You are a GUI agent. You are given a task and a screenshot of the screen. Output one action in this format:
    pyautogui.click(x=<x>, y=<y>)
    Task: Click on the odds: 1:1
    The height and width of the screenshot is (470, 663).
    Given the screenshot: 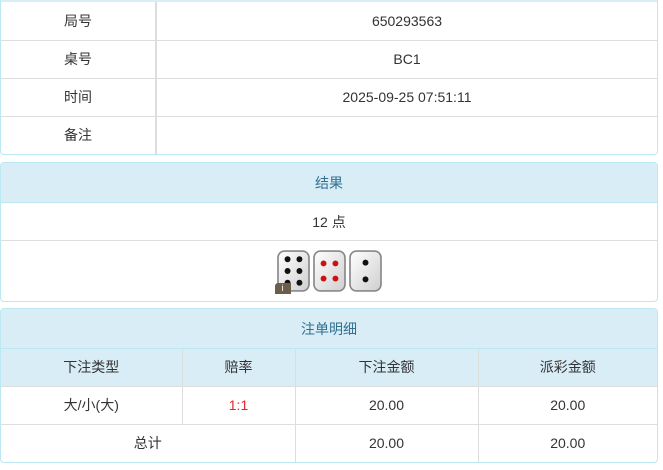 What is the action you would take?
    pyautogui.click(x=238, y=405)
    